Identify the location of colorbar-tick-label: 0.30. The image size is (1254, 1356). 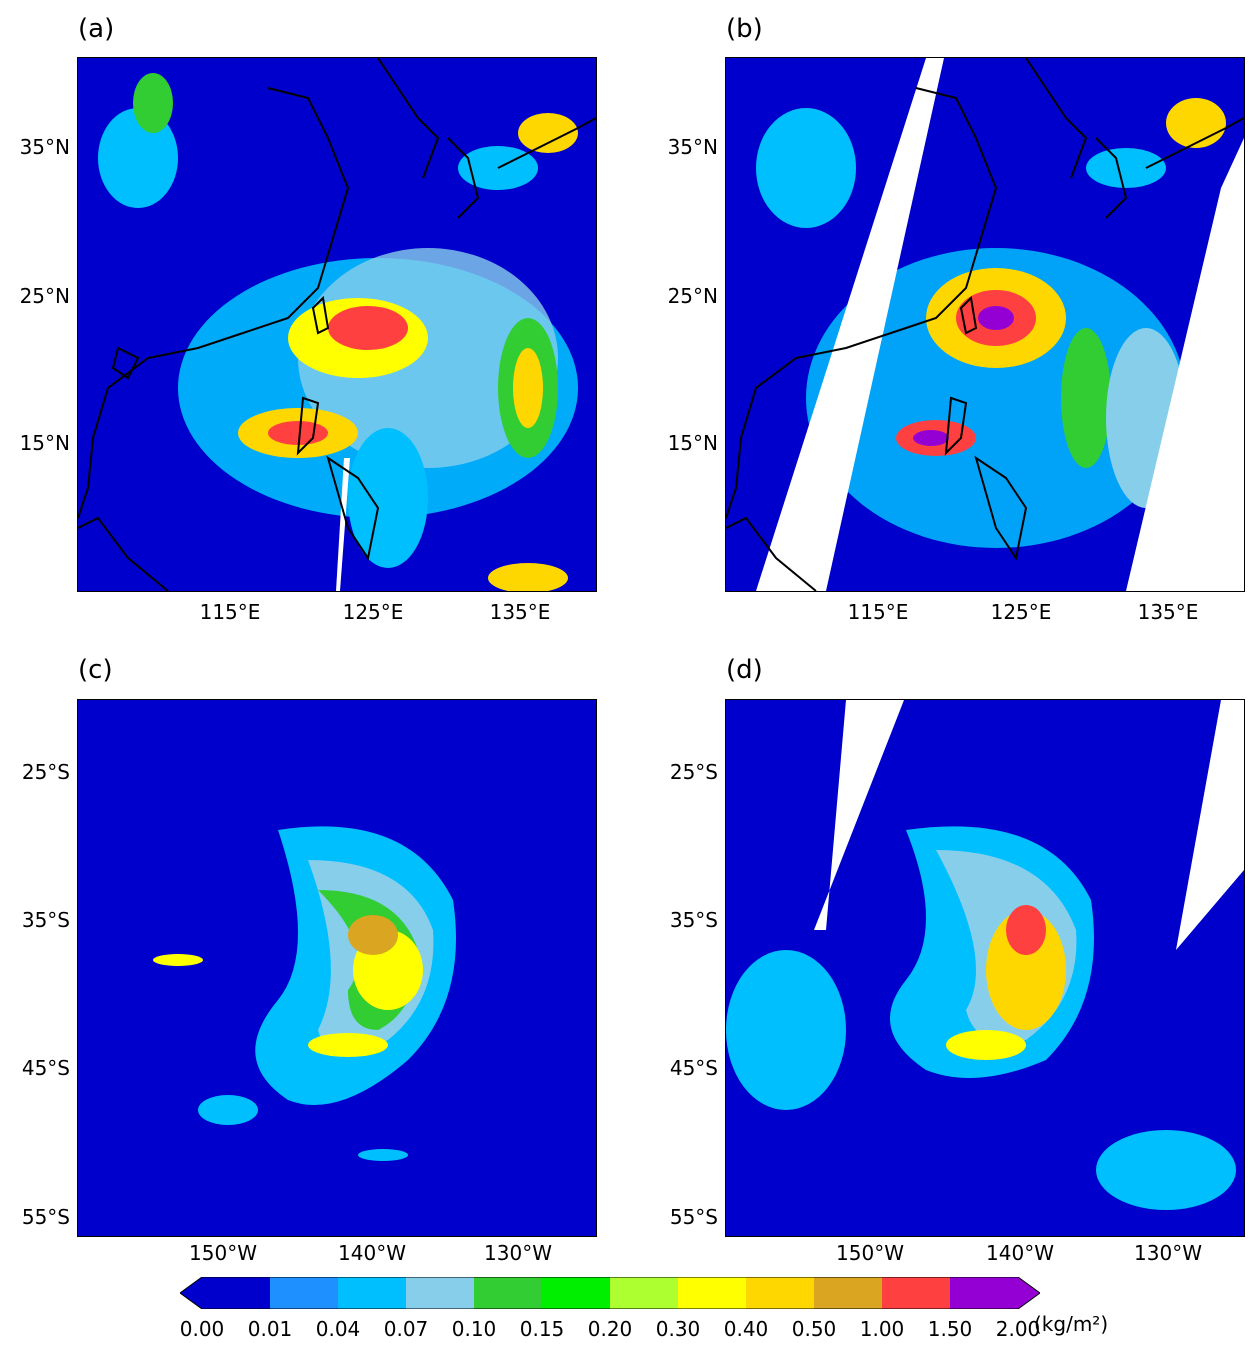
(678, 1329).